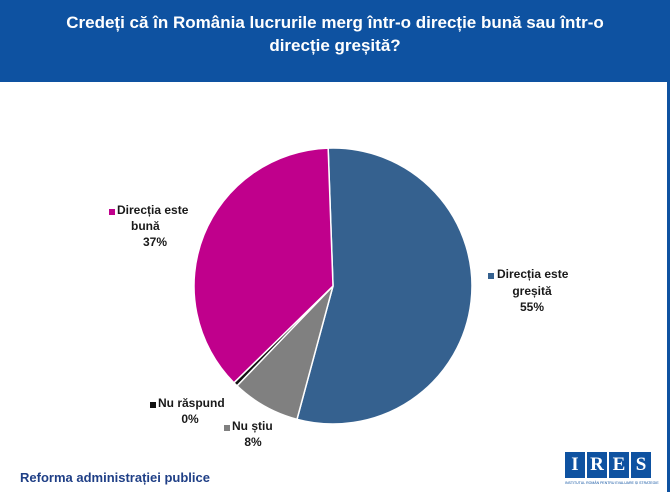  Describe the element at coordinates (532, 307) in the screenshot. I see `data-label-percent: 55%` at that location.